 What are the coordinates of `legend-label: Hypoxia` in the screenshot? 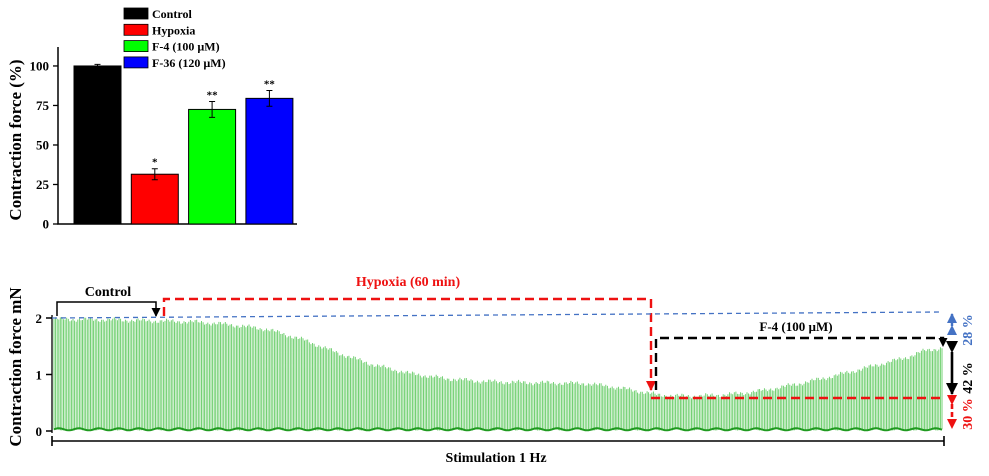 It's located at (173, 30).